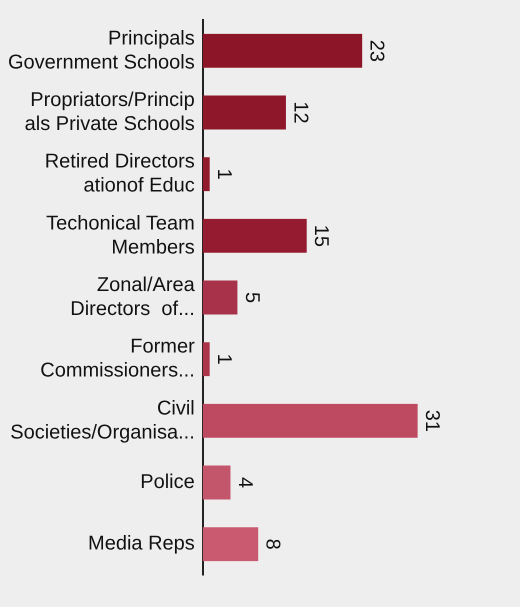 The width and height of the screenshot is (520, 607). What do you see at coordinates (273, 544) in the screenshot?
I see `data-label: 8` at bounding box center [273, 544].